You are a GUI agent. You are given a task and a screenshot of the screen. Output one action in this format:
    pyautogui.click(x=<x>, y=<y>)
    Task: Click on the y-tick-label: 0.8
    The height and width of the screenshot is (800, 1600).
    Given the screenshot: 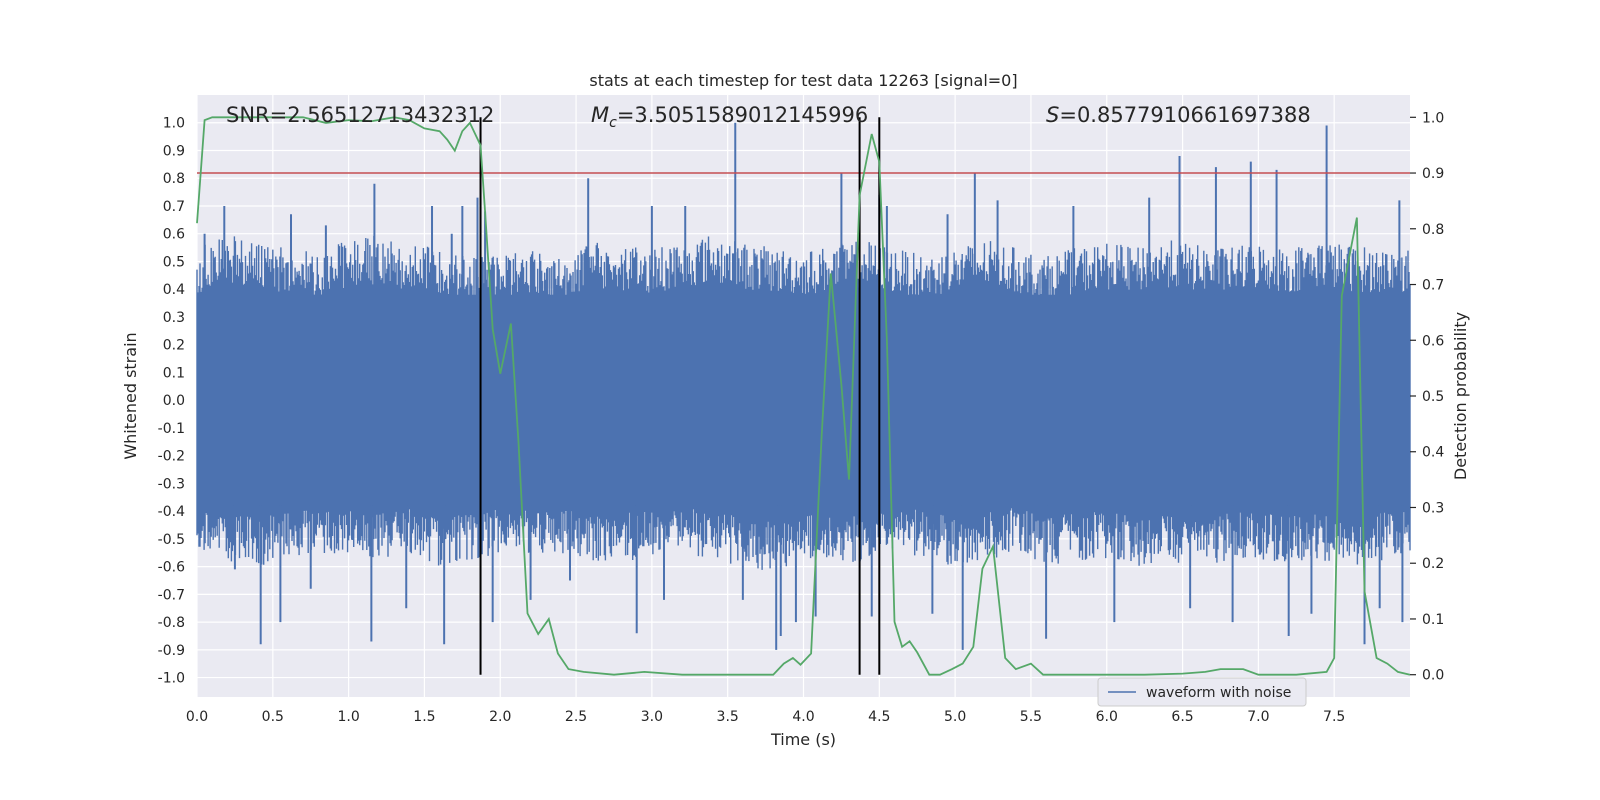 What is the action you would take?
    pyautogui.click(x=174, y=179)
    